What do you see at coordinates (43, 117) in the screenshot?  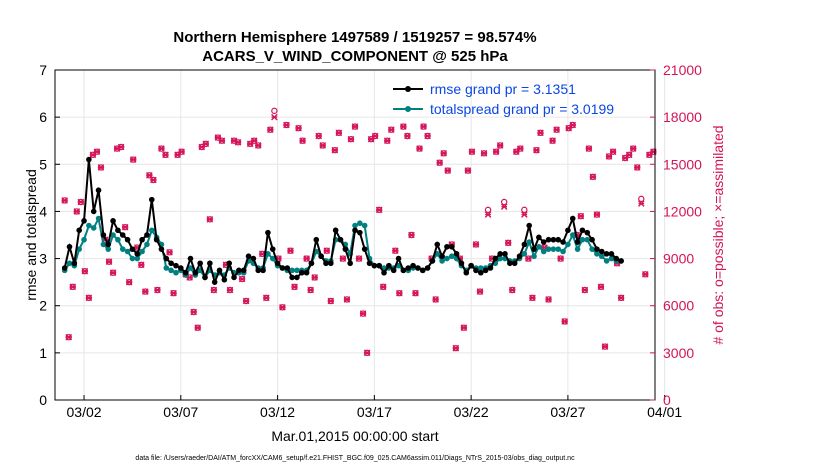 I see `y-left-tick-label: 6` at bounding box center [43, 117].